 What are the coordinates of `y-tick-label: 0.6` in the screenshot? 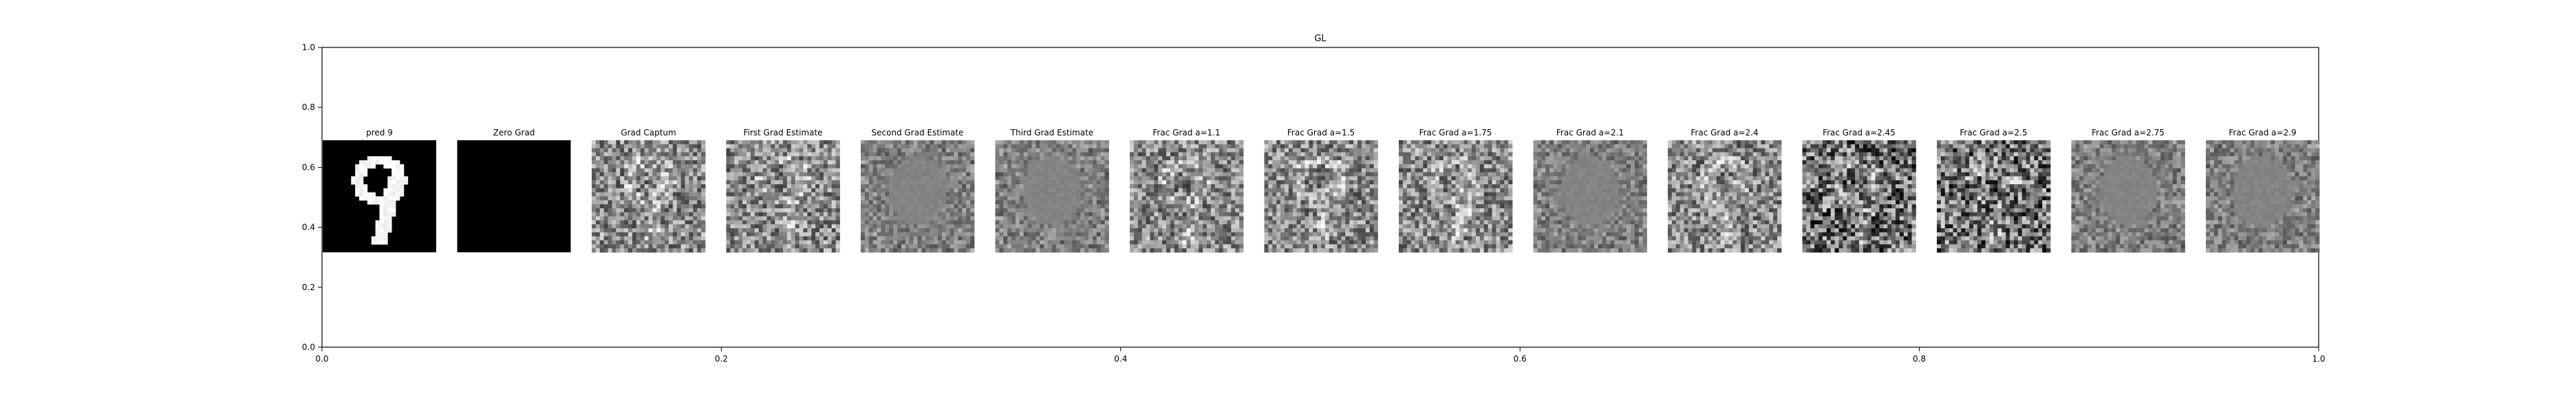 It's located at (308, 167).